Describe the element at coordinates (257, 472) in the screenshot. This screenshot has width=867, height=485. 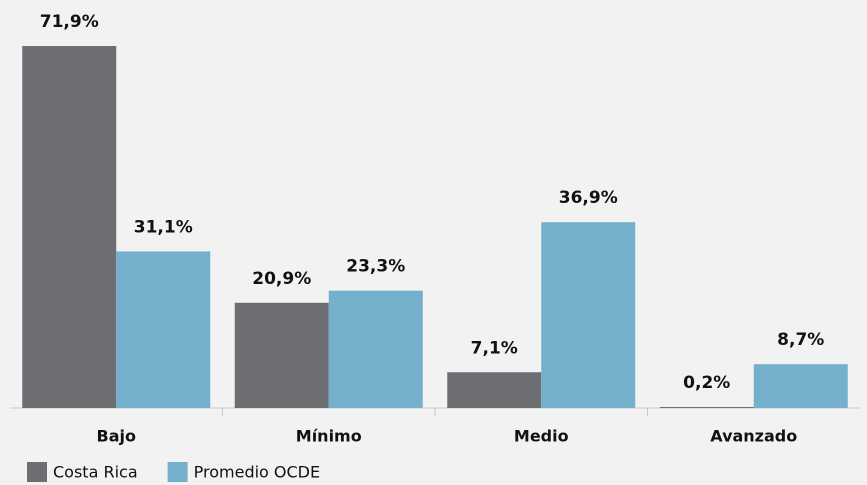
I see `legend-label: Promedio OCDE` at that location.